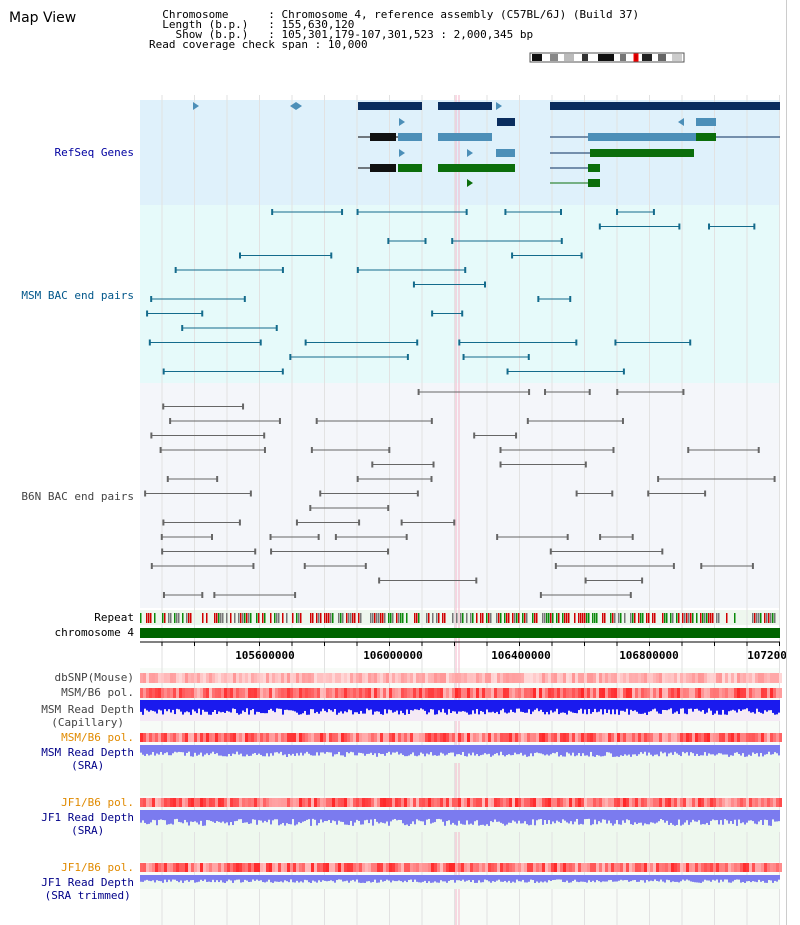 This screenshot has width=800, height=925. I want to click on chromosome-ideogram, so click(608, 59).